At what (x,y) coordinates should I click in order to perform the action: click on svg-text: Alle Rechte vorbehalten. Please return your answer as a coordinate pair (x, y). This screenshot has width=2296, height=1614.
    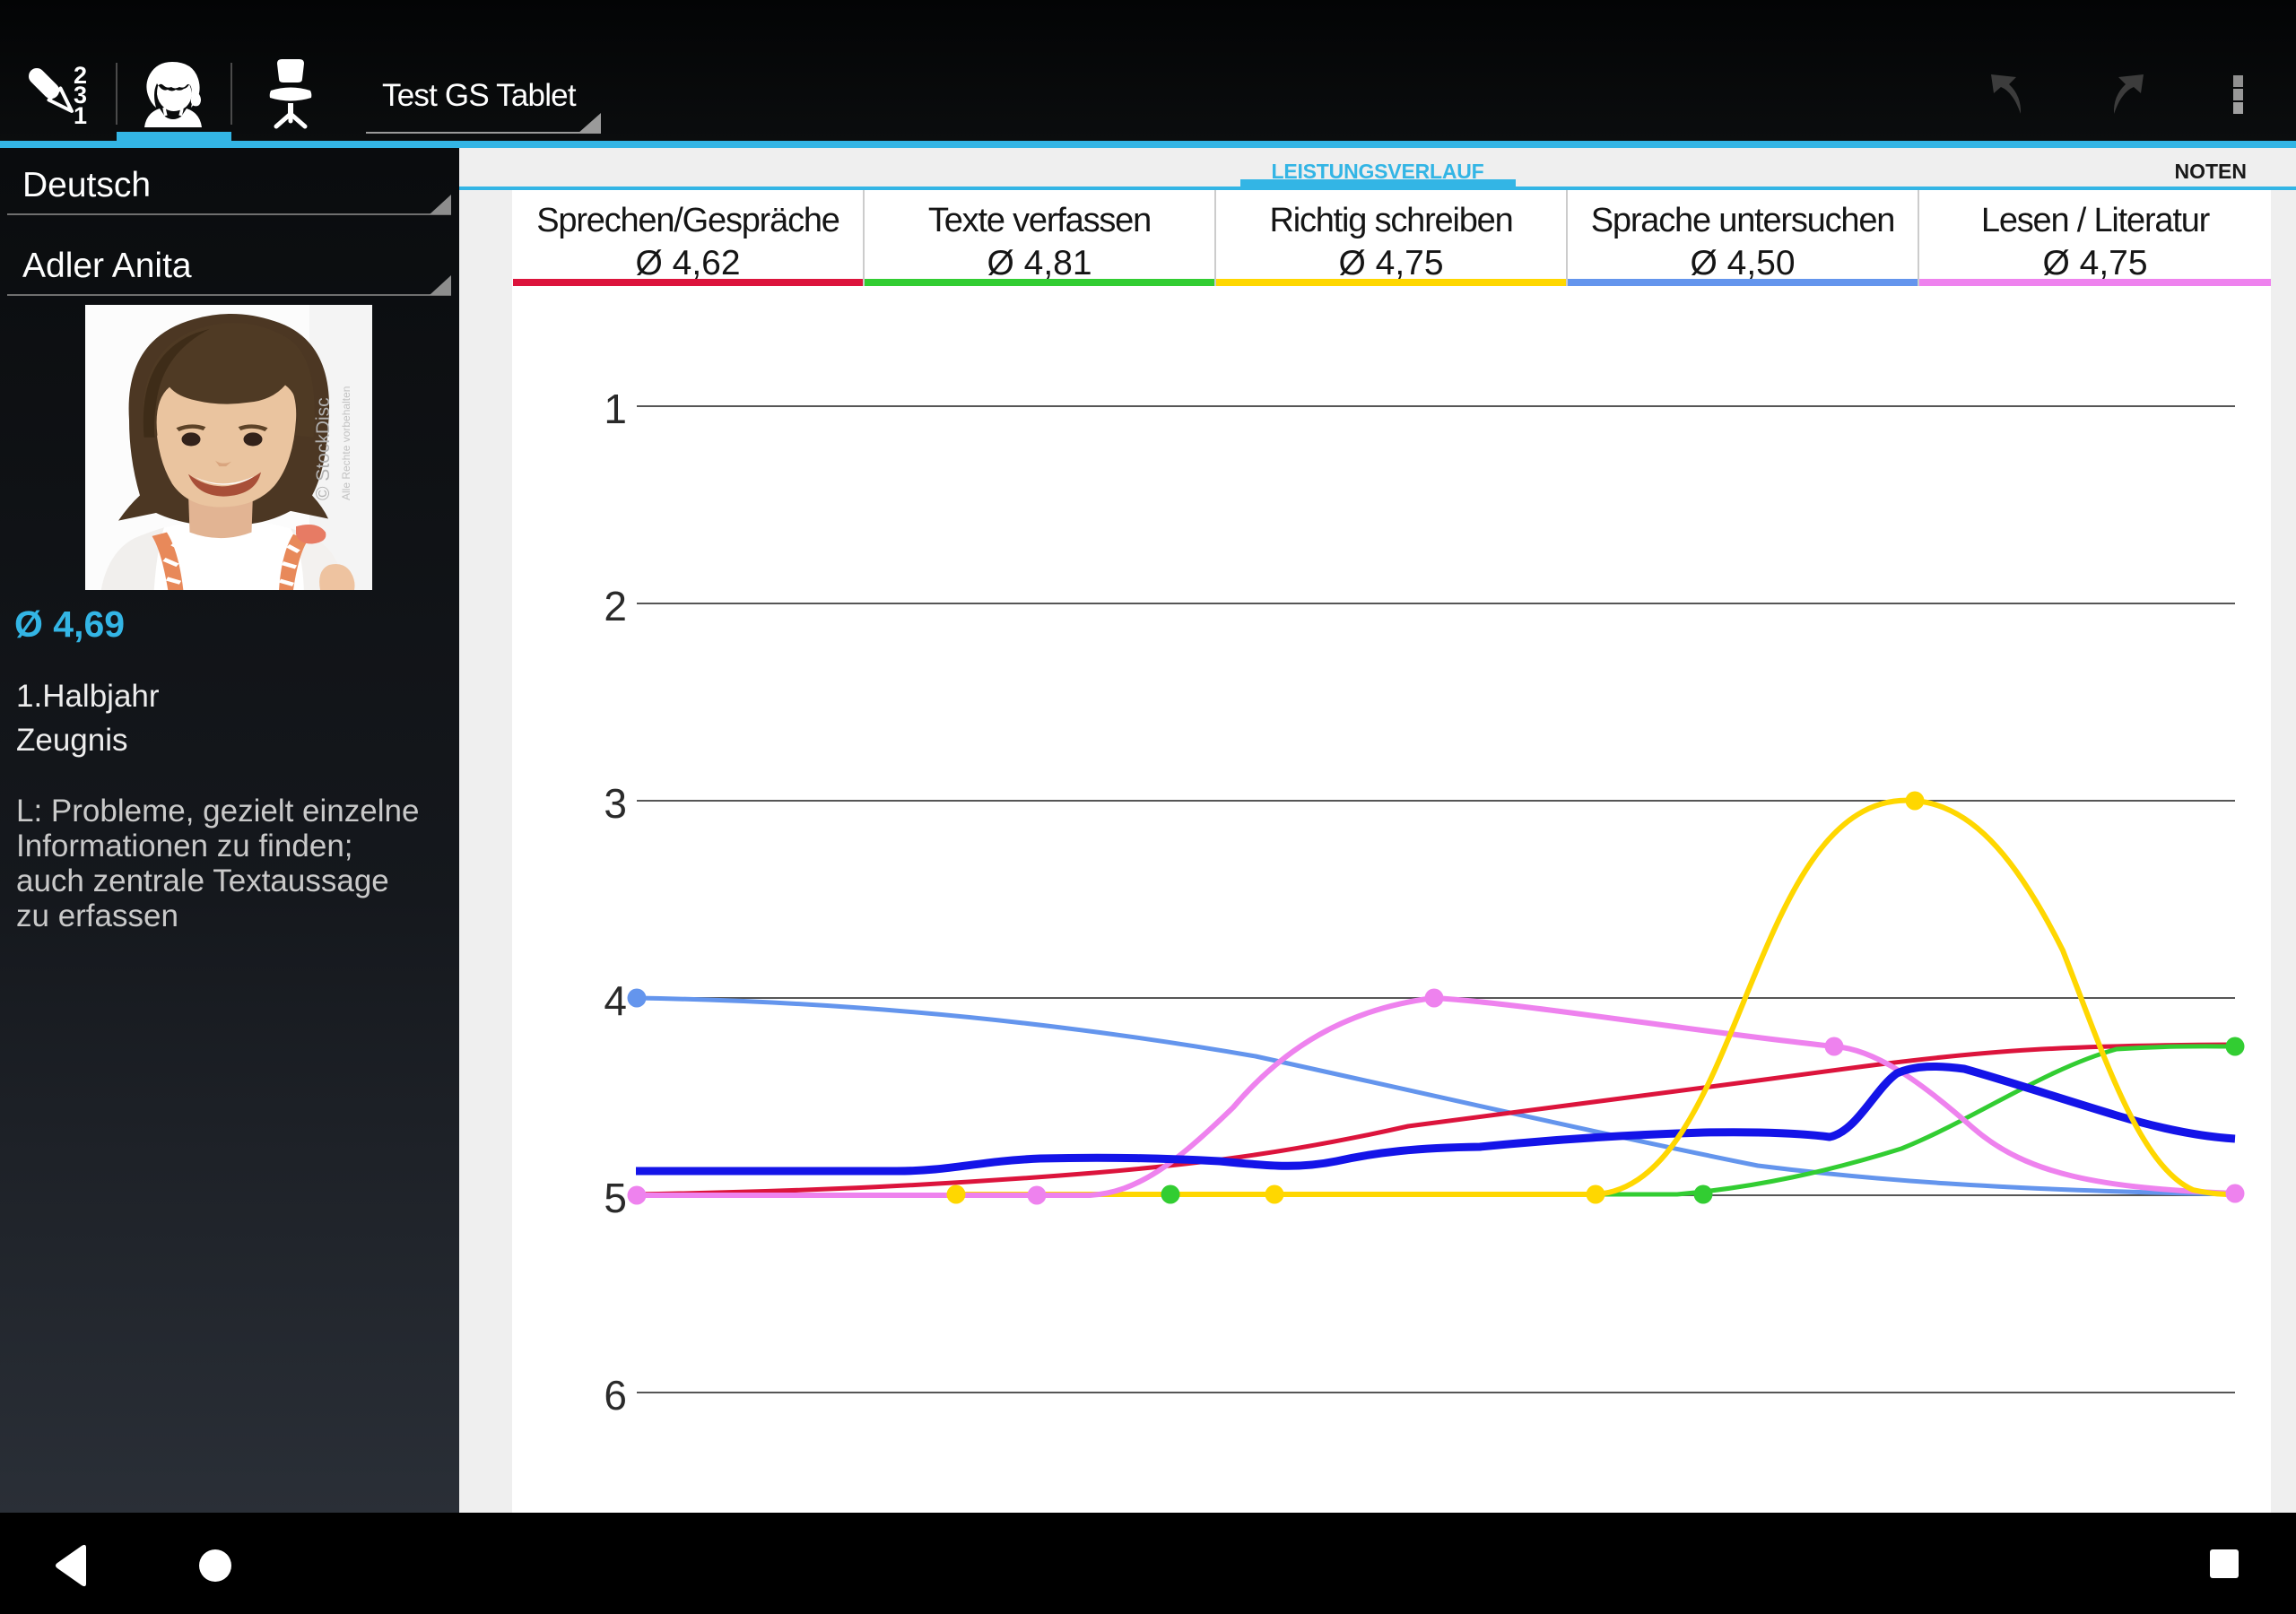
    Looking at the image, I should click on (346, 443).